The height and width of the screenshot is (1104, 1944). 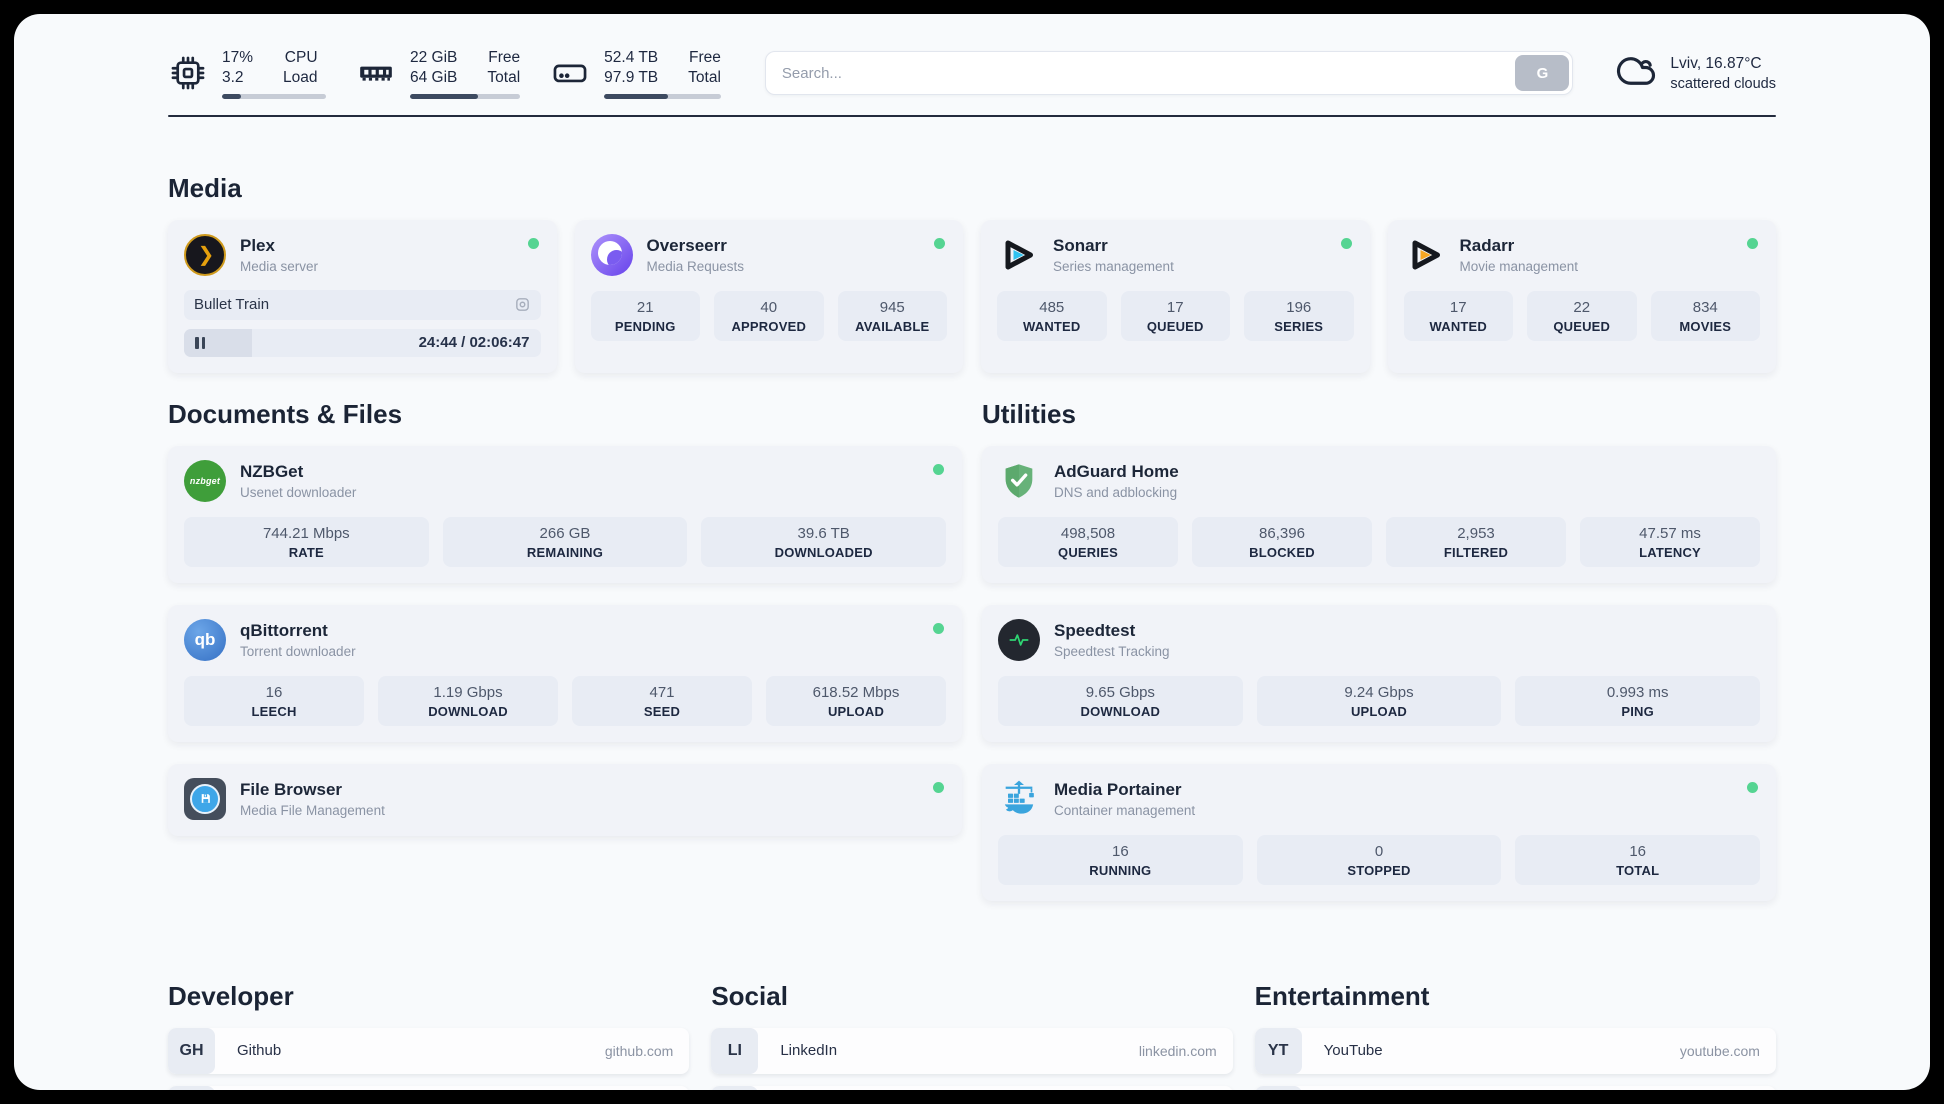 What do you see at coordinates (631, 68) in the screenshot?
I see `disk-values: 52.4 TB 97.9 TB` at bounding box center [631, 68].